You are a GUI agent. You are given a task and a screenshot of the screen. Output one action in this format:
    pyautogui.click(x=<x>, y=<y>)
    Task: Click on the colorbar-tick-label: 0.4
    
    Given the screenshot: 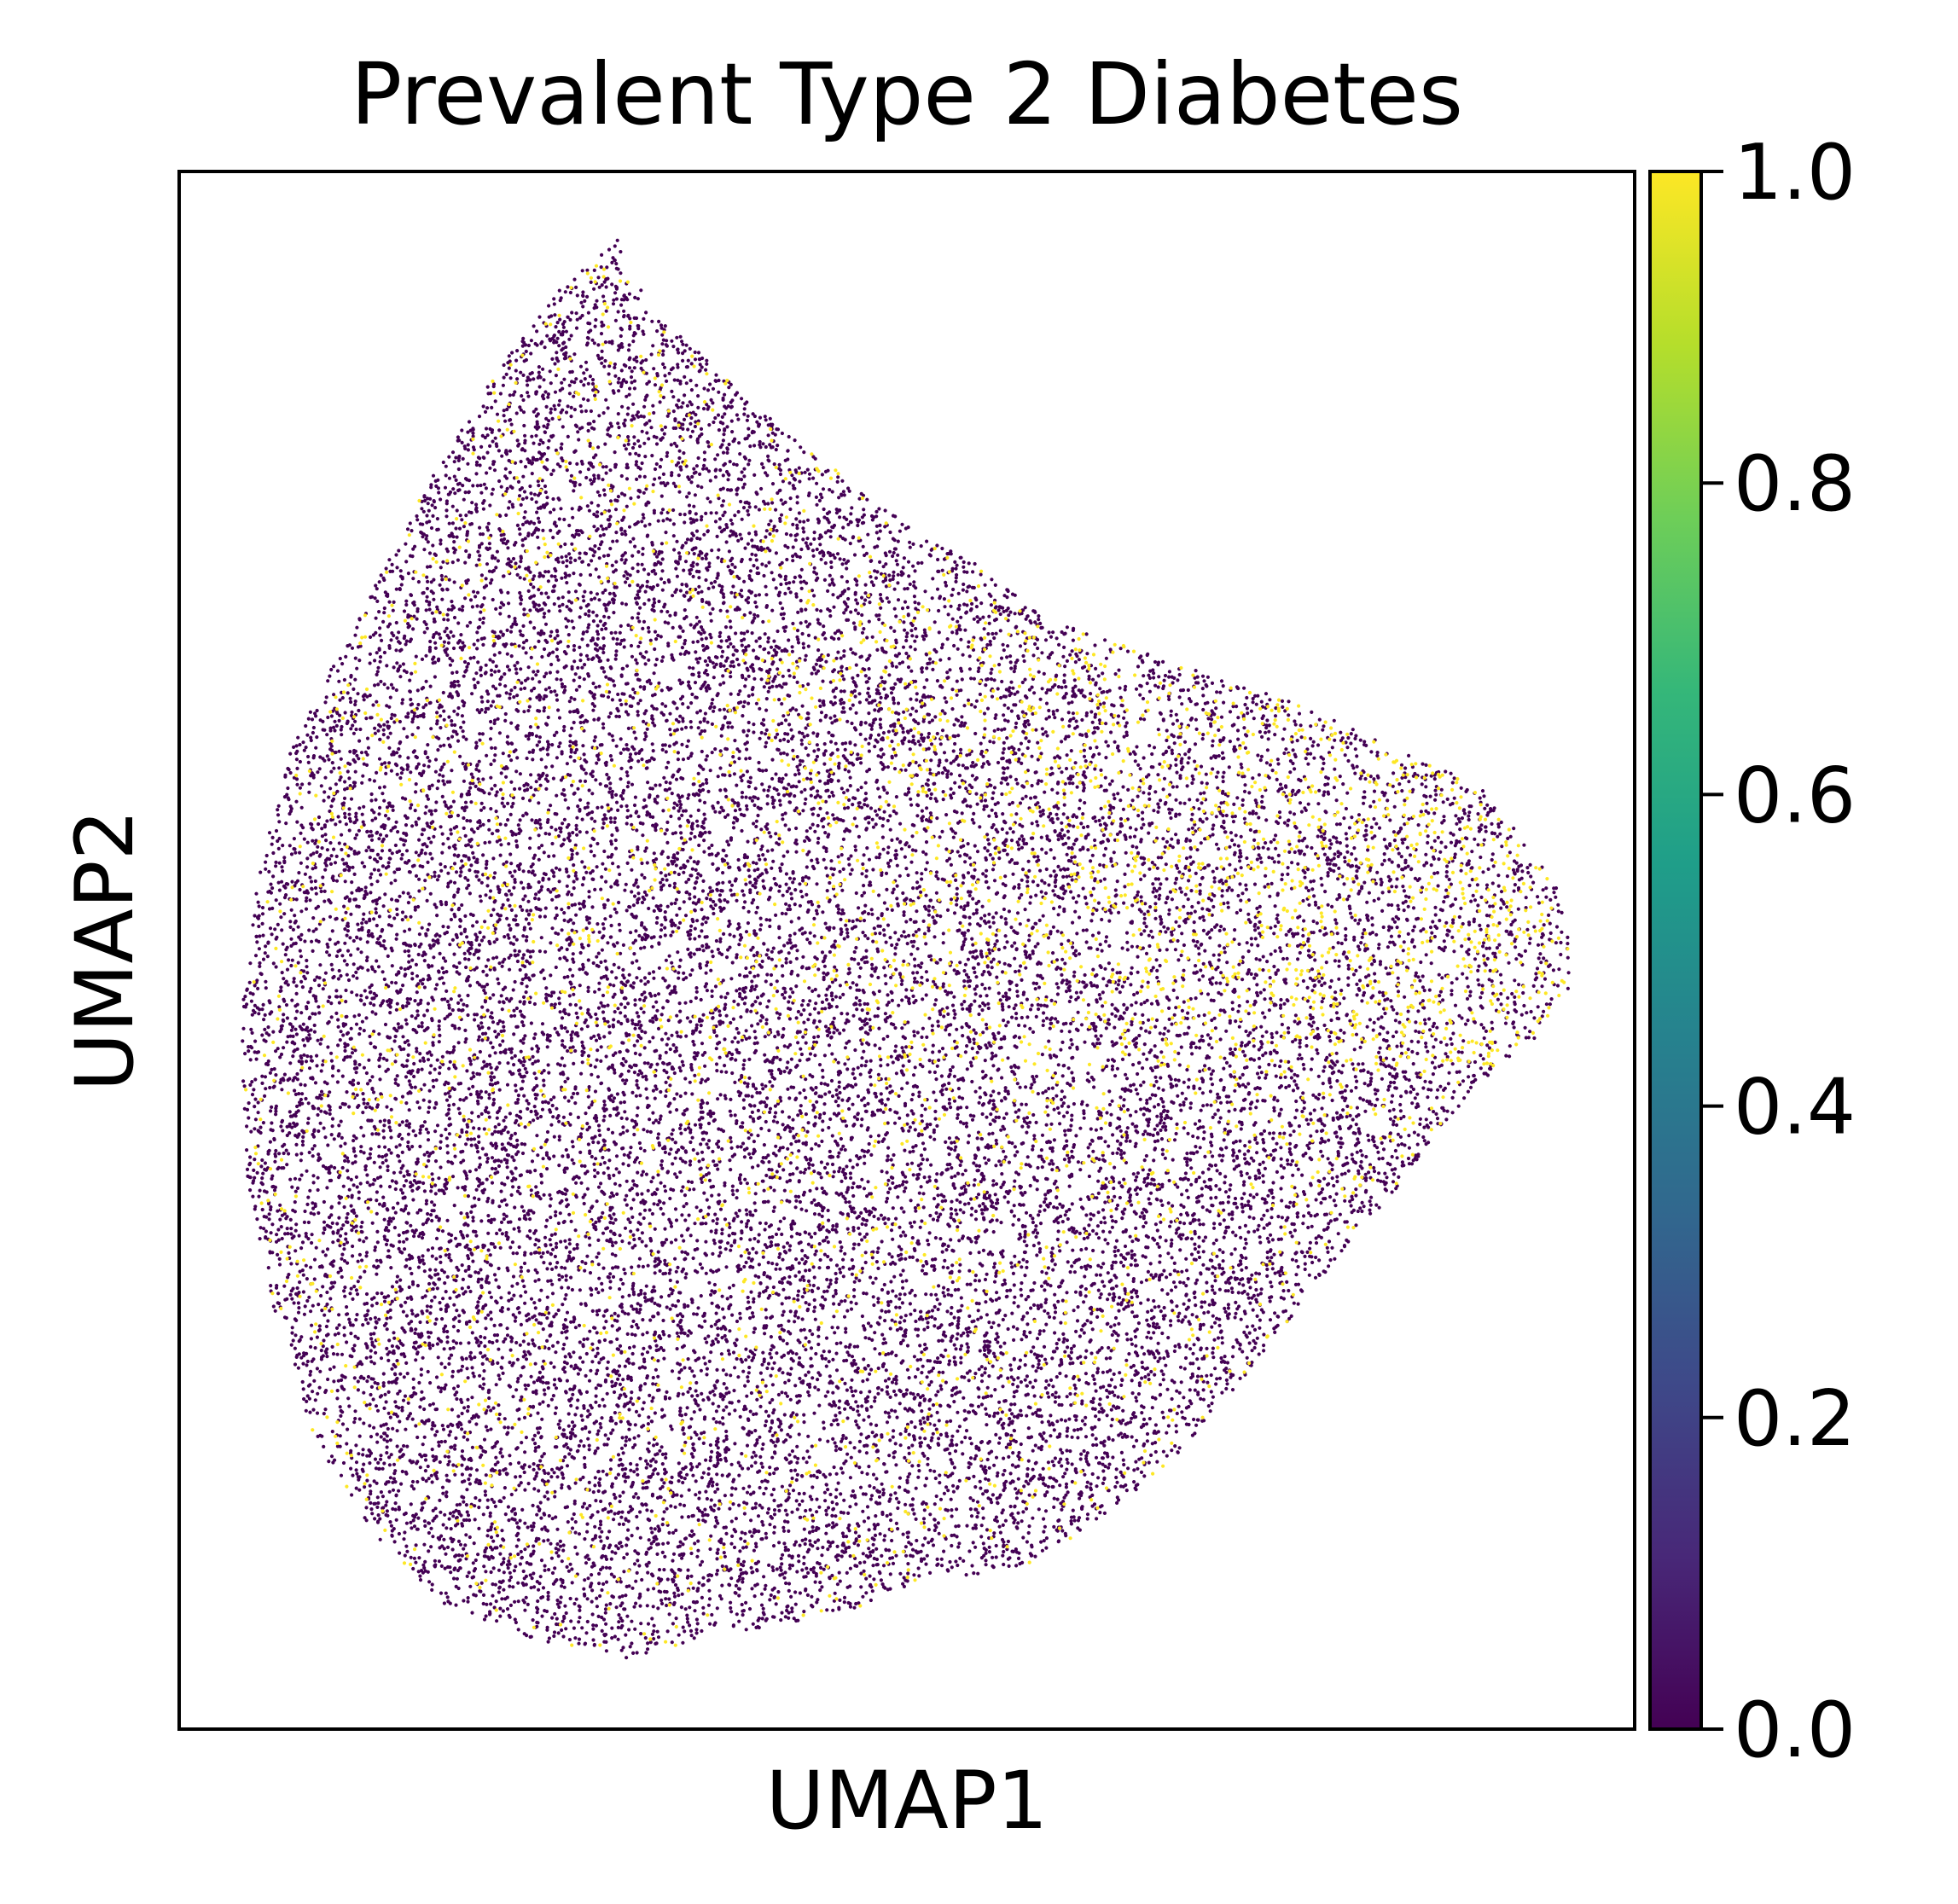 What is the action you would take?
    pyautogui.click(x=1795, y=1107)
    